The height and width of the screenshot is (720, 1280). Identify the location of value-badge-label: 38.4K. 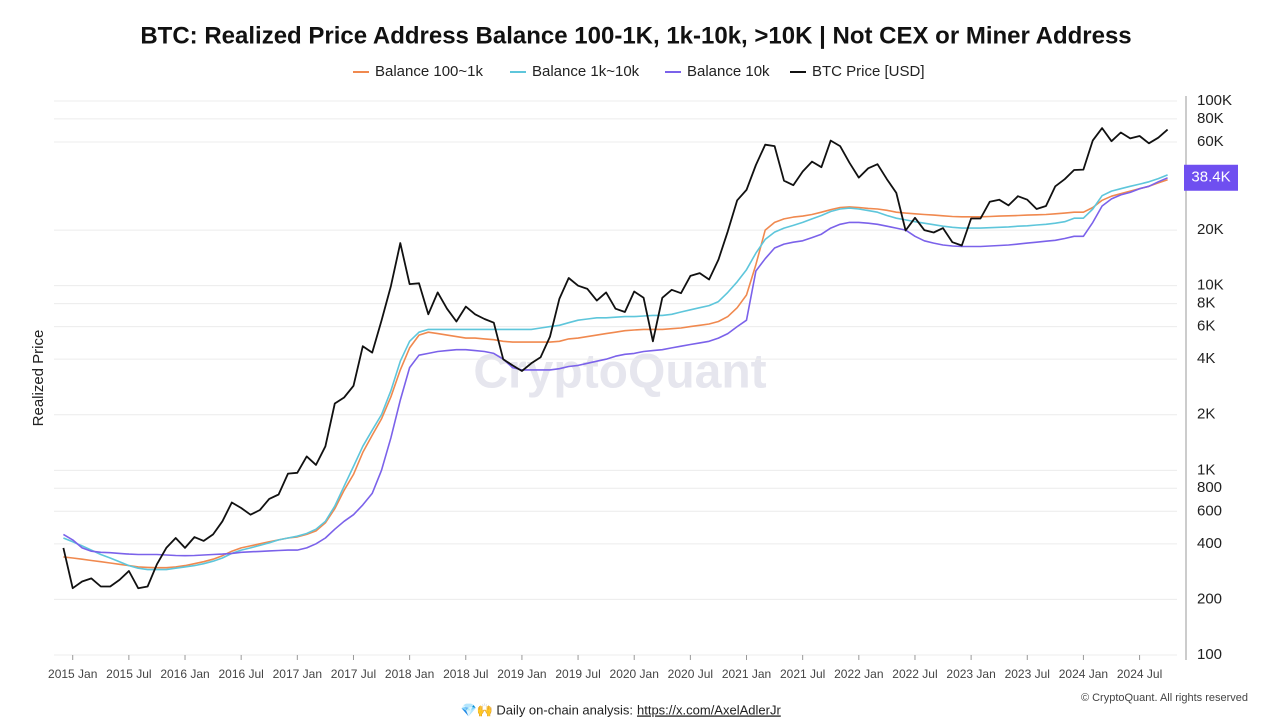
(1210, 177).